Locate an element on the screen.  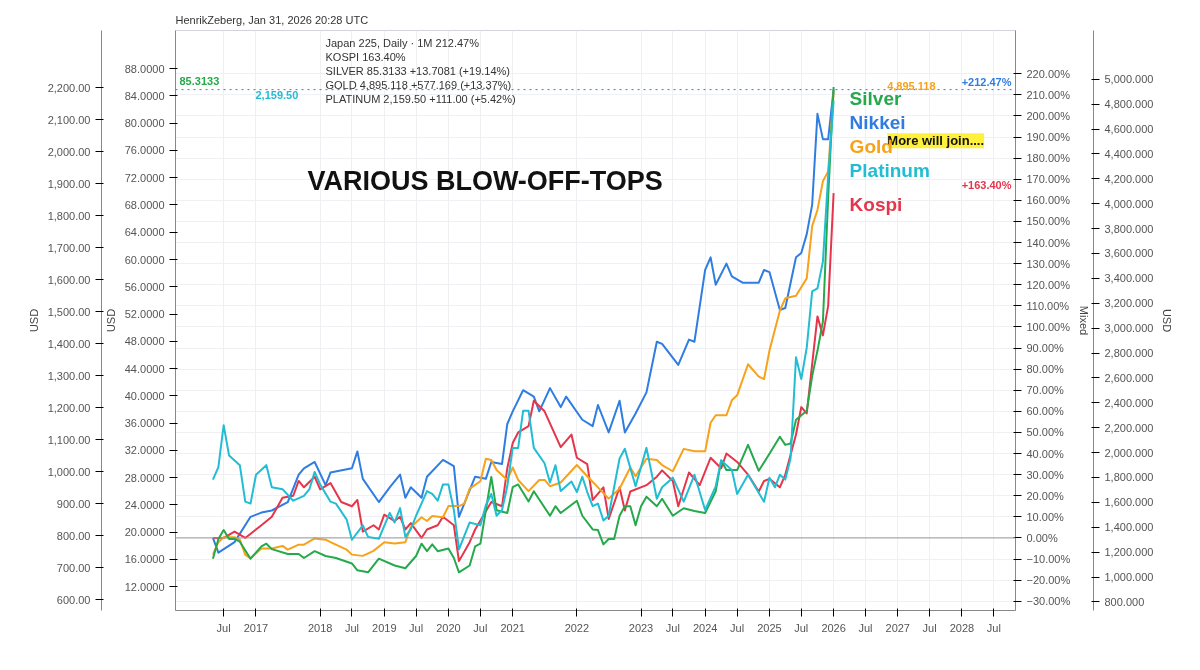
y-tick-label: 1,300.00 is located at coordinates (69, 375).